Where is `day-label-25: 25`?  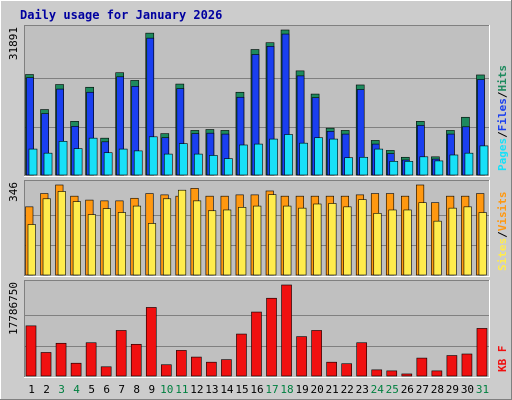
day-label-25: 25 is located at coordinates (392, 389).